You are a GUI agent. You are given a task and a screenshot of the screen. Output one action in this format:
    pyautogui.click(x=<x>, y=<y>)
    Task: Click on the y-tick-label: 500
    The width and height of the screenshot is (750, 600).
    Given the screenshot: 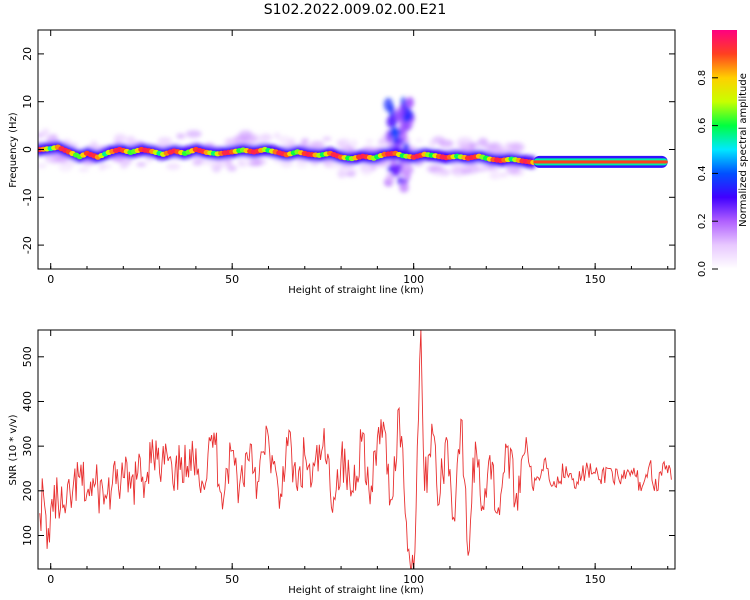 What is the action you would take?
    pyautogui.click(x=27, y=356)
    